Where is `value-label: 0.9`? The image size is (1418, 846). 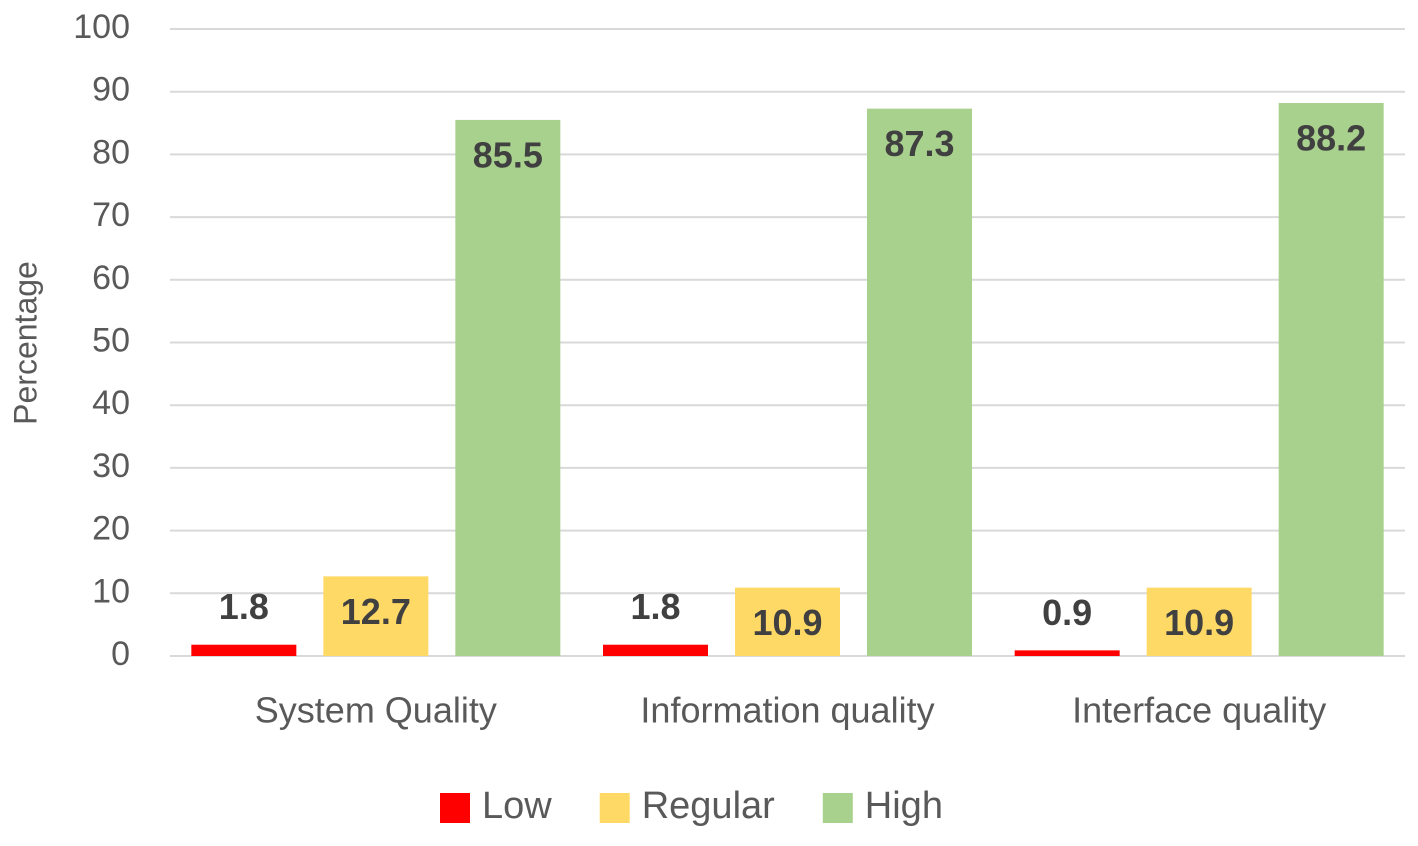
value-label: 0.9 is located at coordinates (1067, 612).